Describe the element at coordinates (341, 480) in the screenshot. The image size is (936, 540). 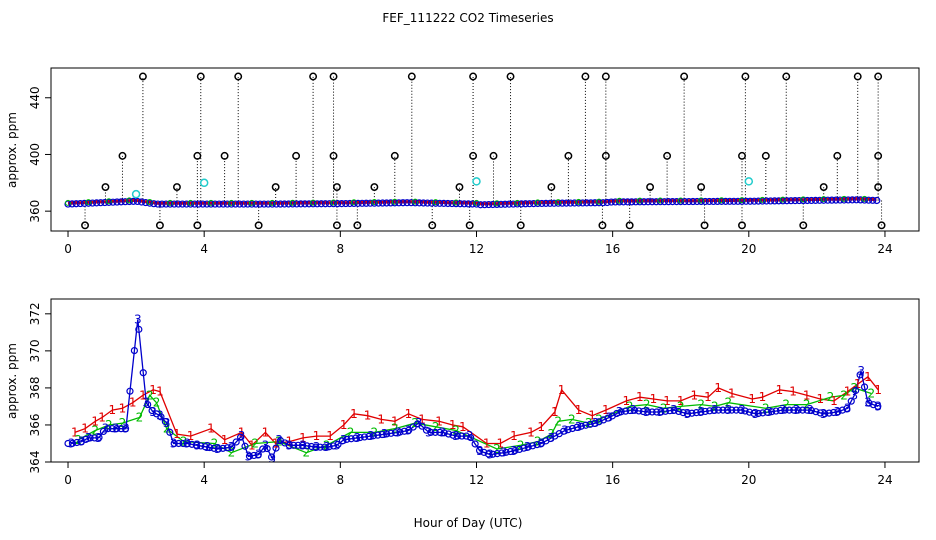
I see `bottom-x-tick-label: 8` at that location.